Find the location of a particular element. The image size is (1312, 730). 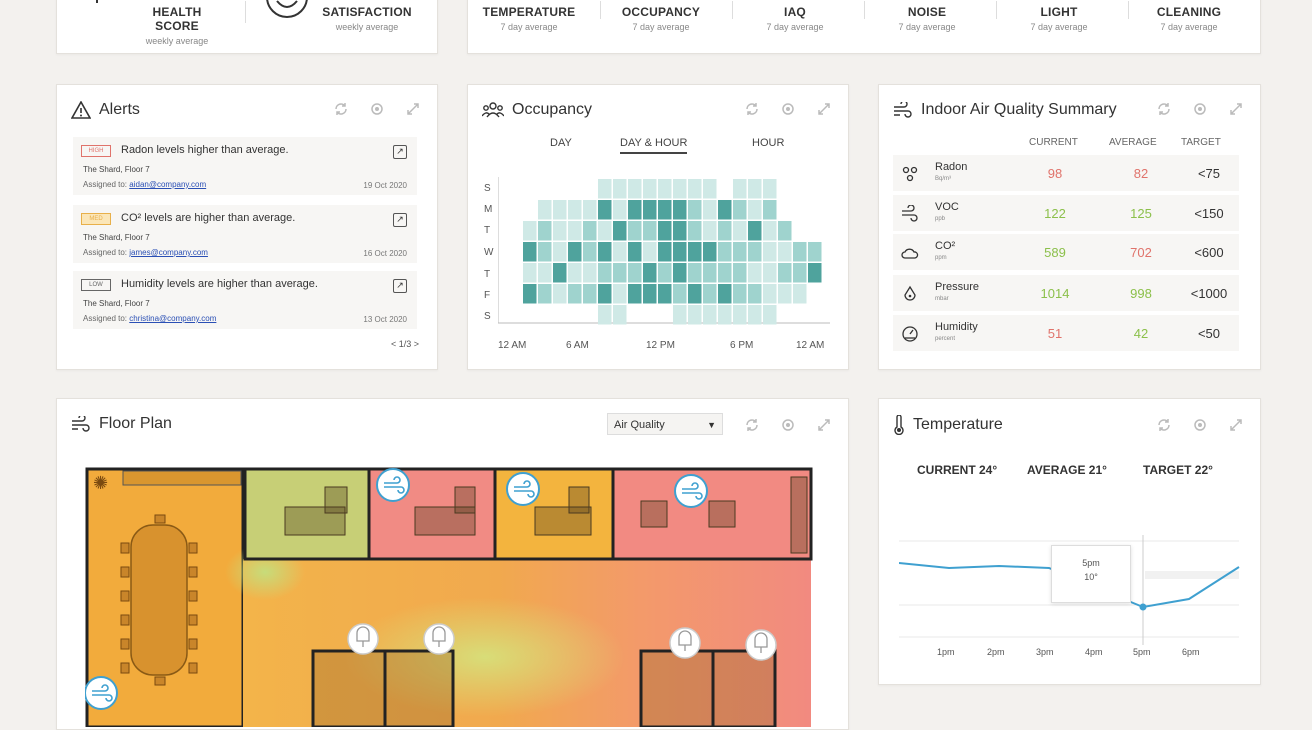

iaq-row-pressure: Pressure mbar 1014 998 <1000 is located at coordinates (1066, 293).